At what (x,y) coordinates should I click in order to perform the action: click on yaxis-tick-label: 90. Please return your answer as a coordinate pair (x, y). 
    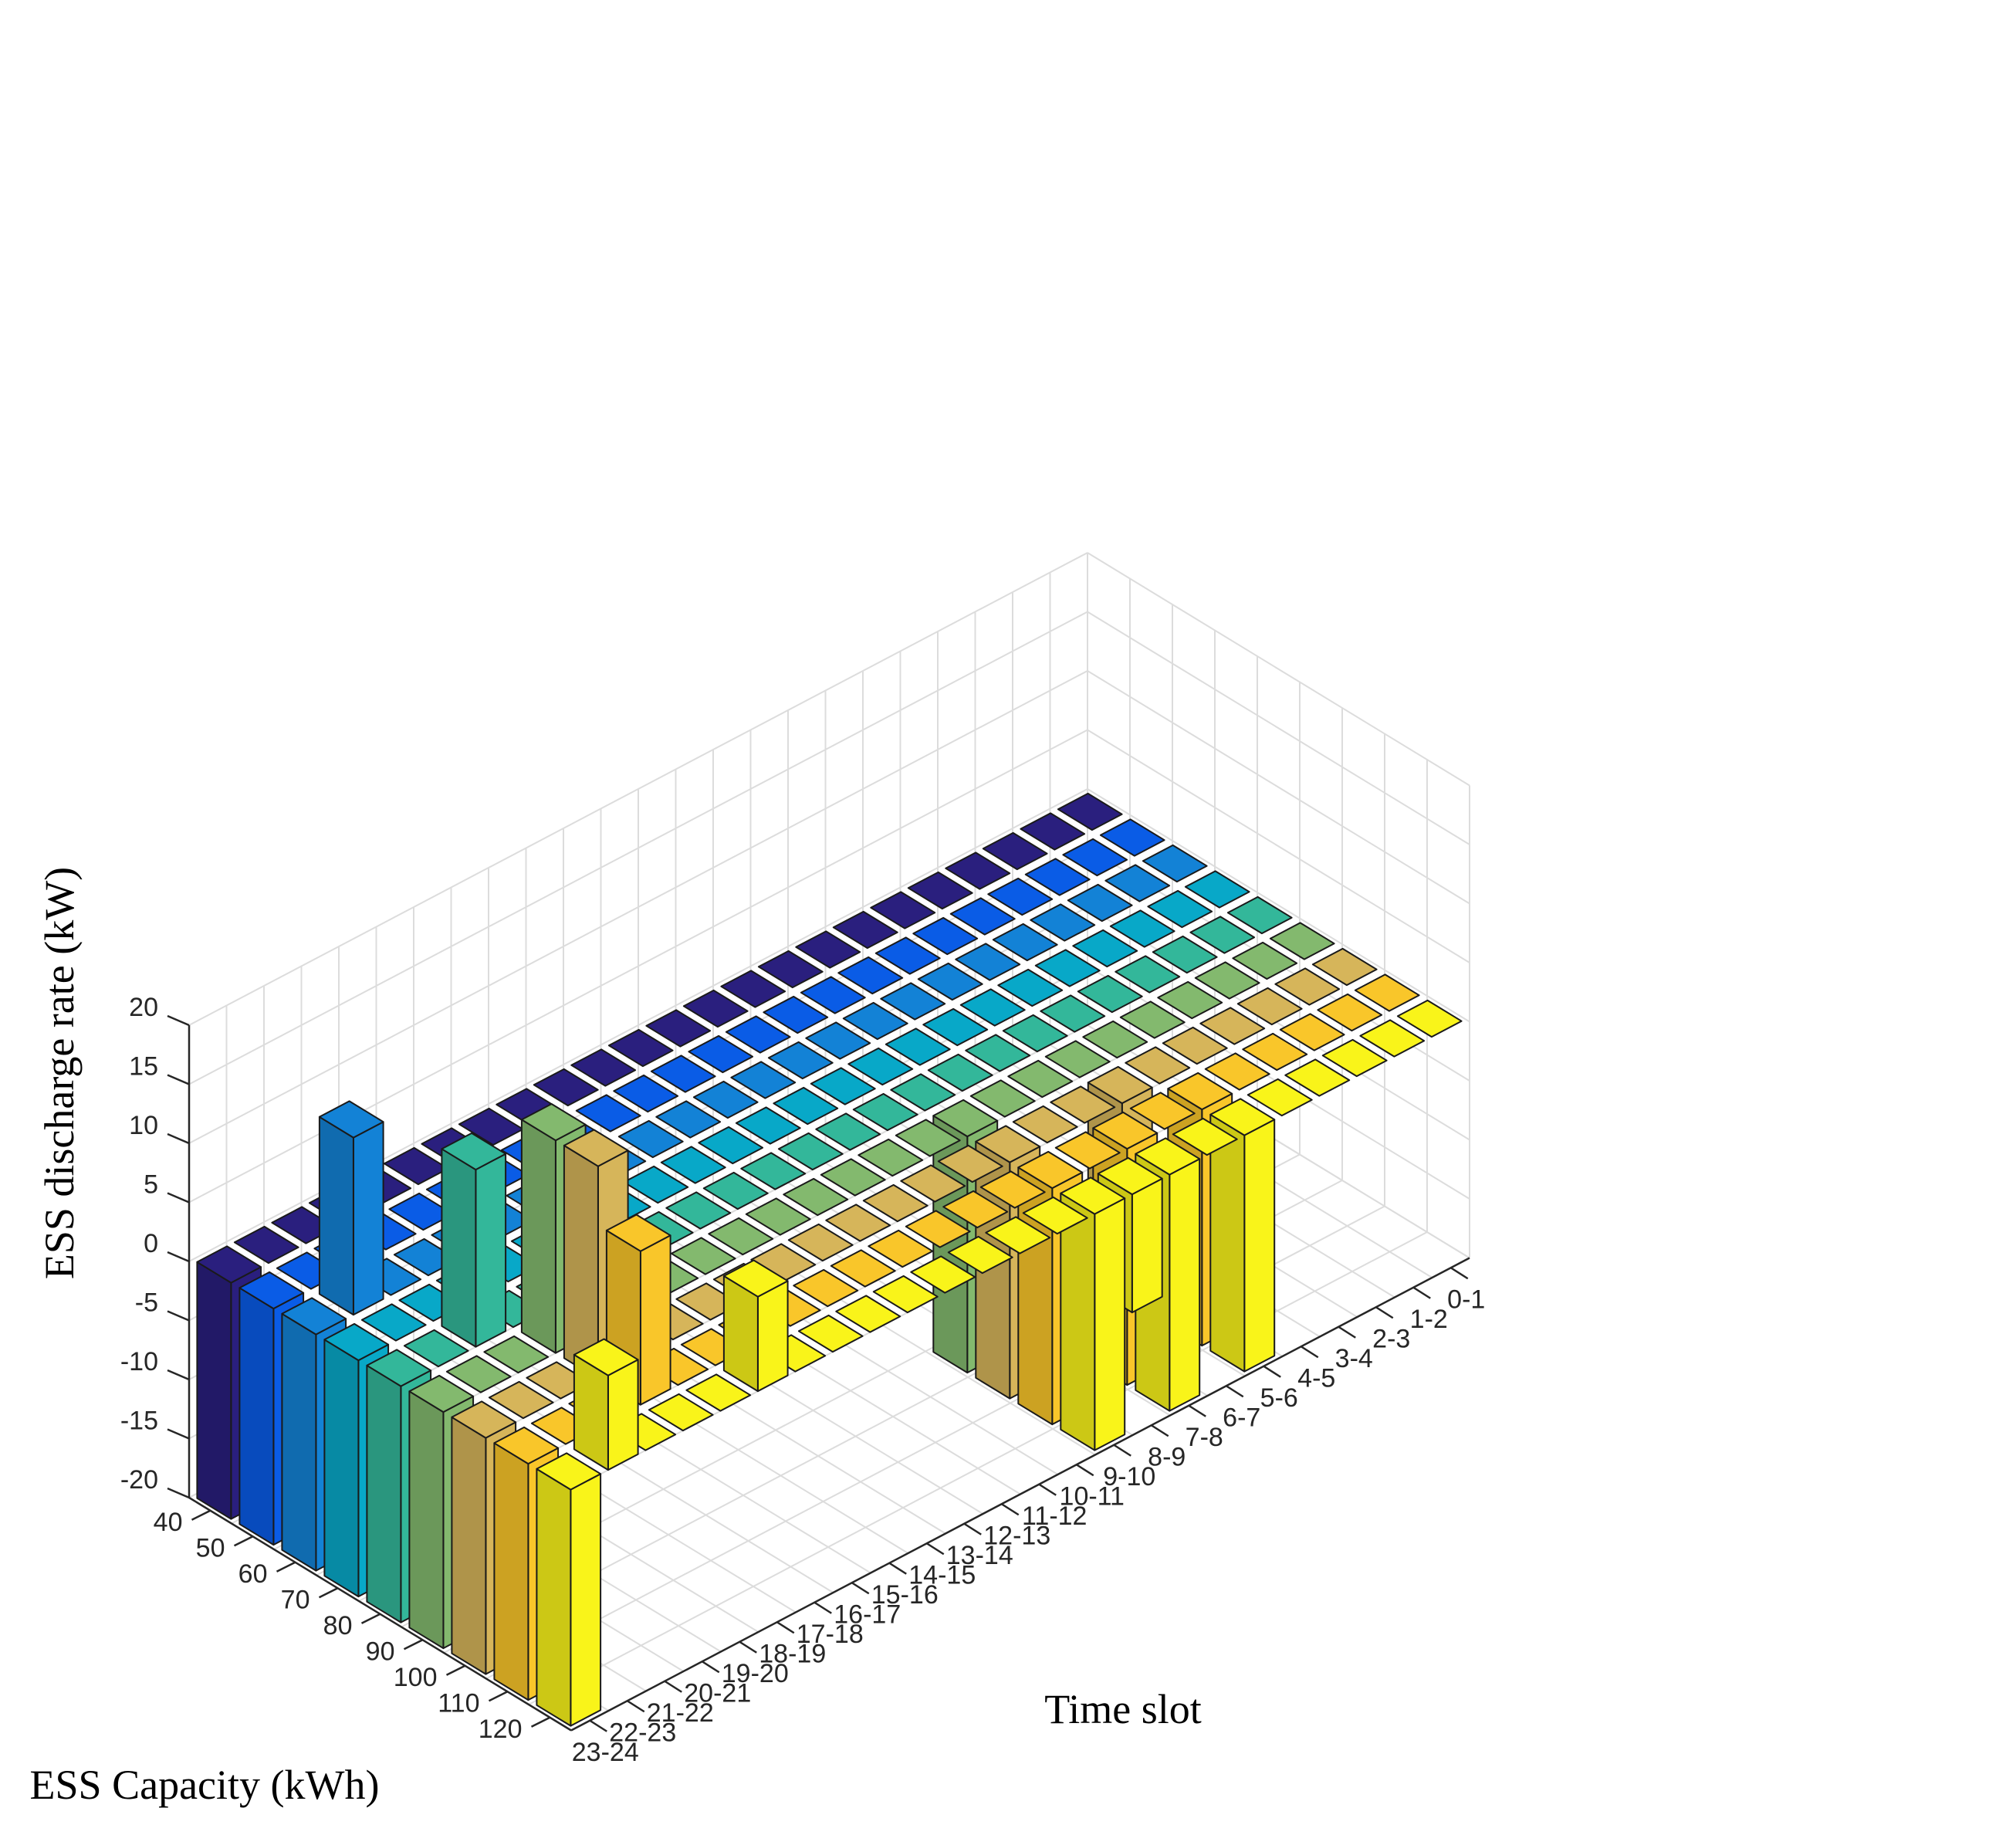
    Looking at the image, I should click on (380, 1651).